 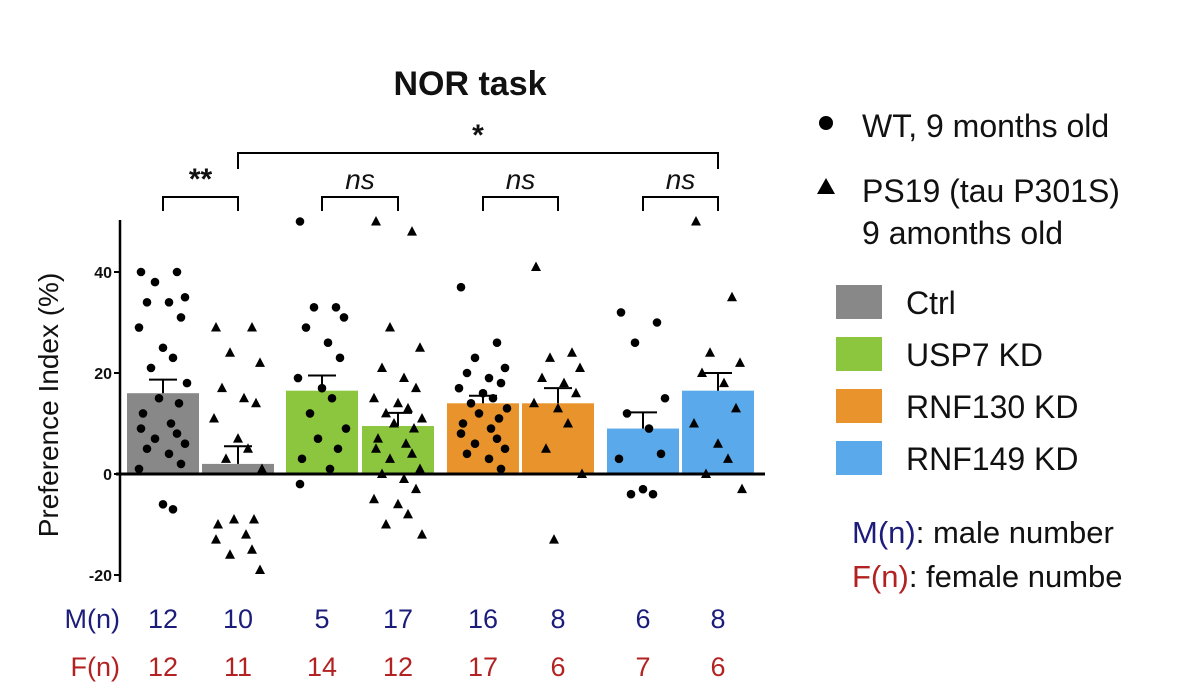 What do you see at coordinates (962, 233) in the screenshot?
I see `legend-marker-label: 9 amonths old` at bounding box center [962, 233].